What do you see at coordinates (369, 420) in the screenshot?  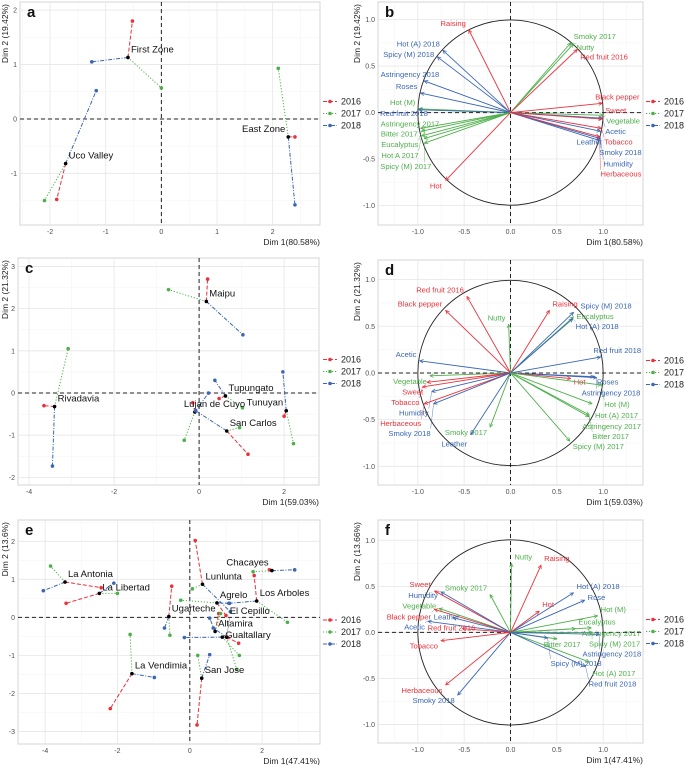 I see `y-tick-label: -0.5` at bounding box center [369, 420].